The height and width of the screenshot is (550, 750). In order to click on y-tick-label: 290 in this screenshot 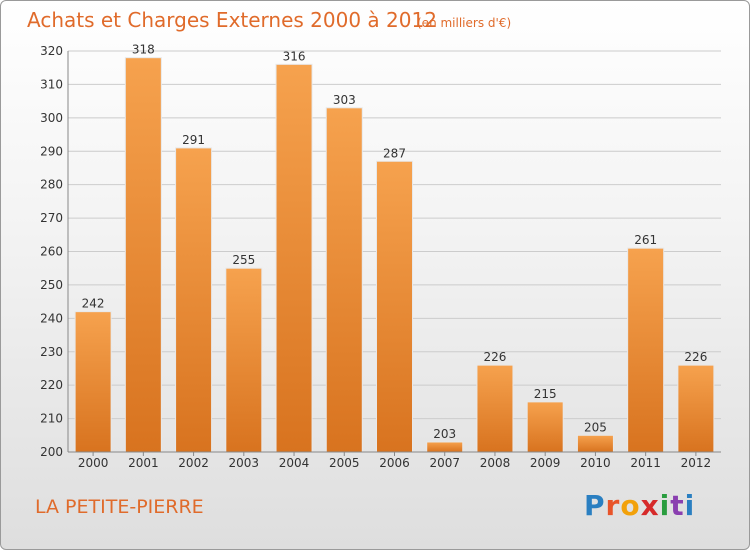, I will do `click(51, 151)`.